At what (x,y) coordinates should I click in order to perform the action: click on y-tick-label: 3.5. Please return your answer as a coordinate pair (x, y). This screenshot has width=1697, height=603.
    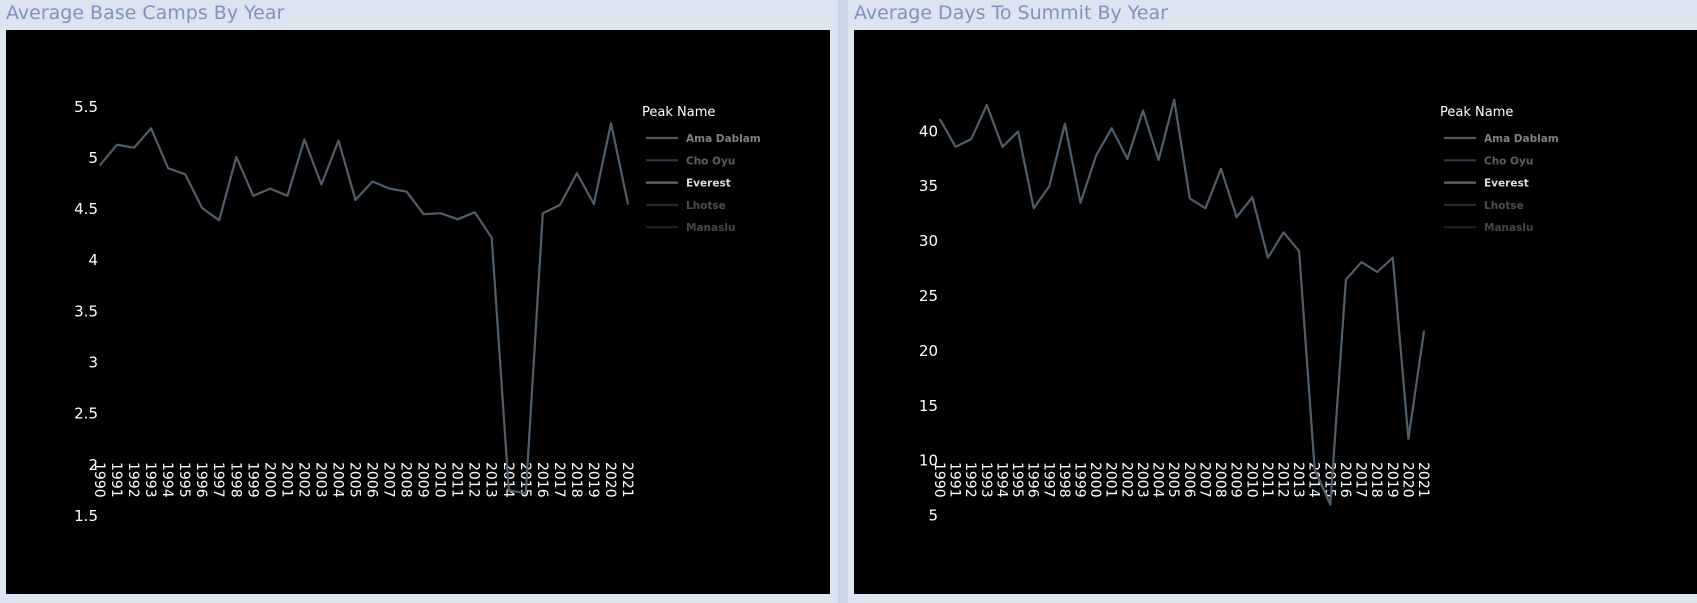
    Looking at the image, I should click on (86, 311).